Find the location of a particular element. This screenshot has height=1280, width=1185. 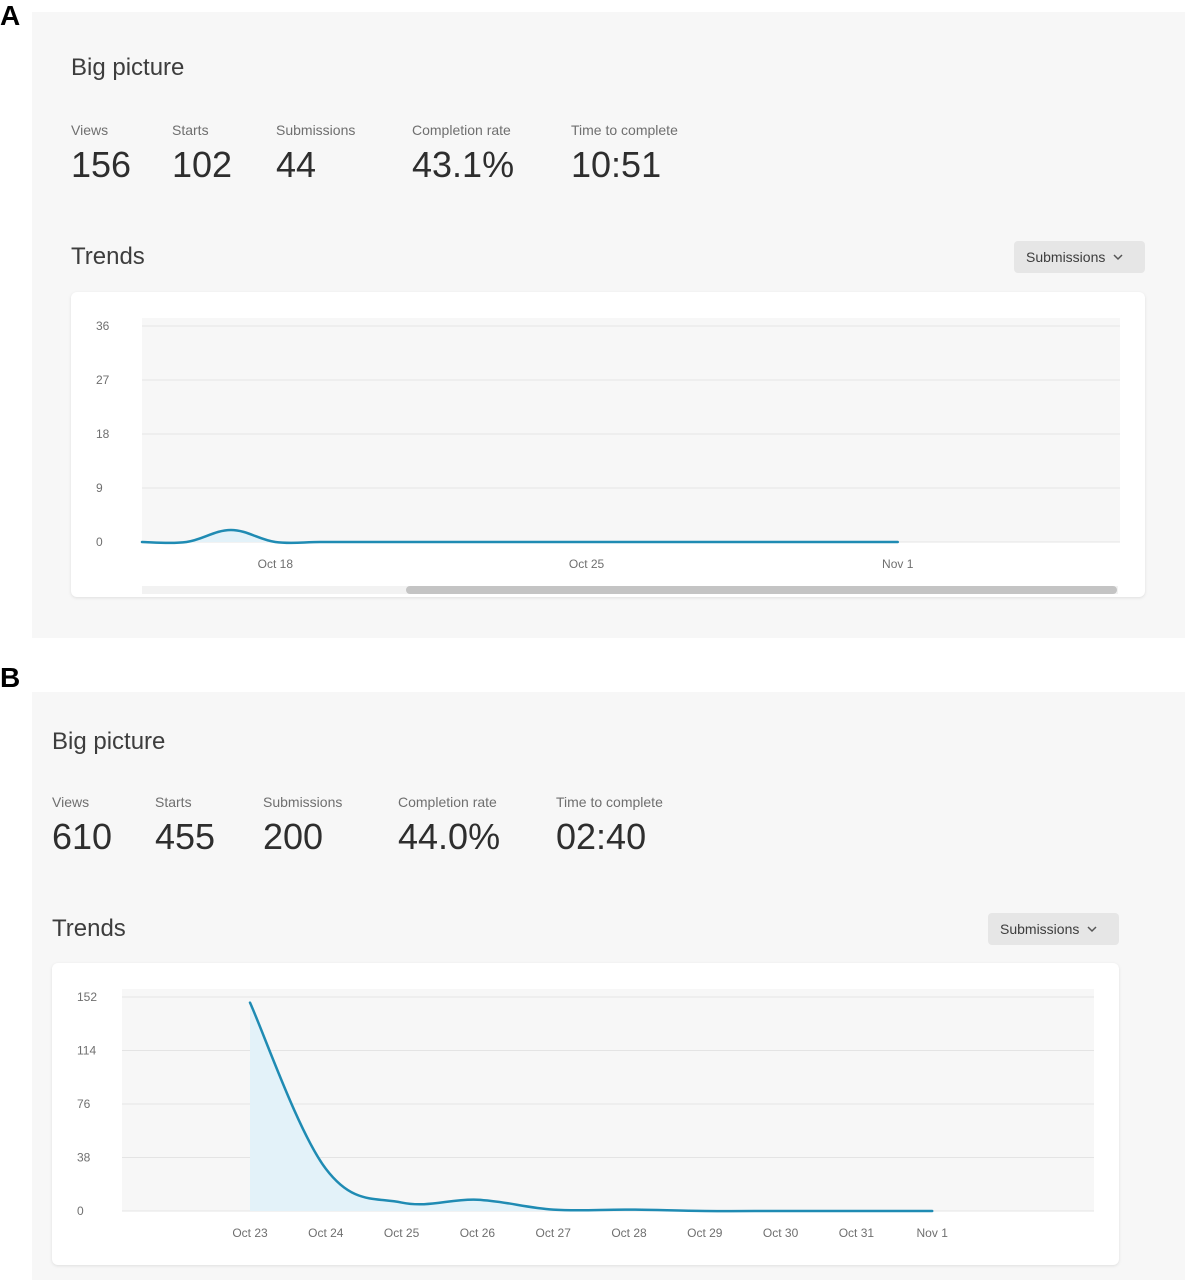

metric-value: 156 is located at coordinates (101, 164).